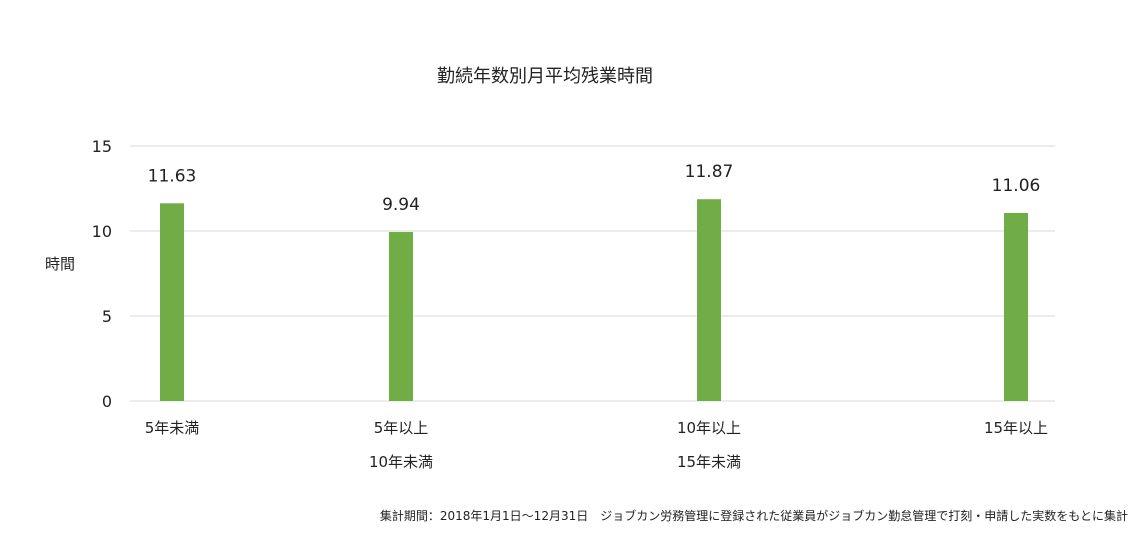 This screenshot has height=544, width=1140. Describe the element at coordinates (107, 401) in the screenshot. I see `y-tick-label: 0` at that location.